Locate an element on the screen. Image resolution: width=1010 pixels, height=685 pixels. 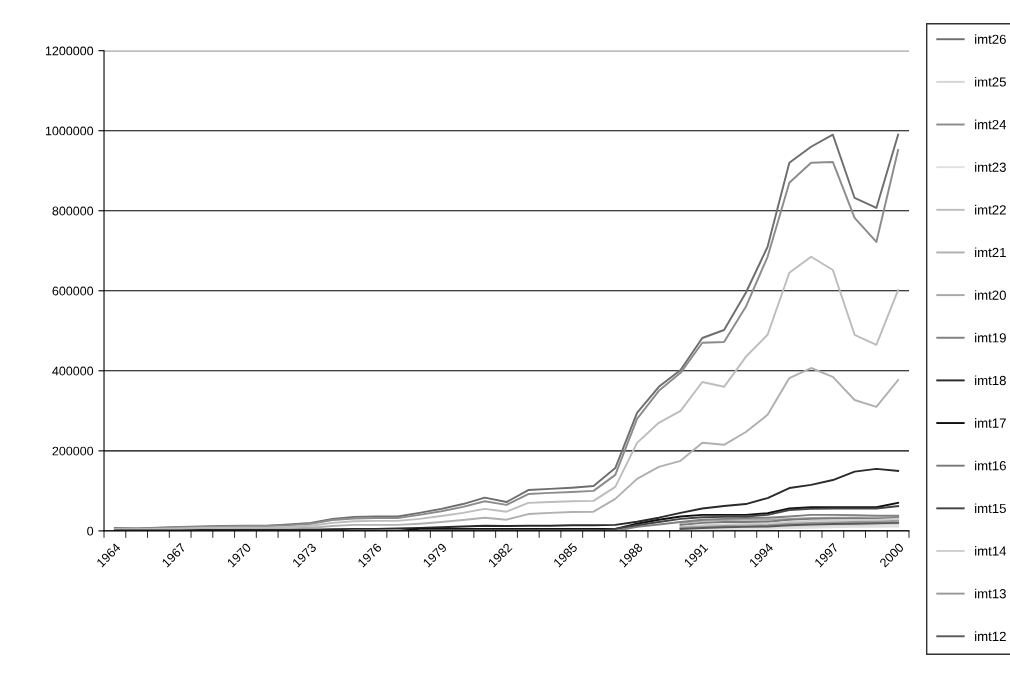
legend-label: imt25 is located at coordinates (990, 81).